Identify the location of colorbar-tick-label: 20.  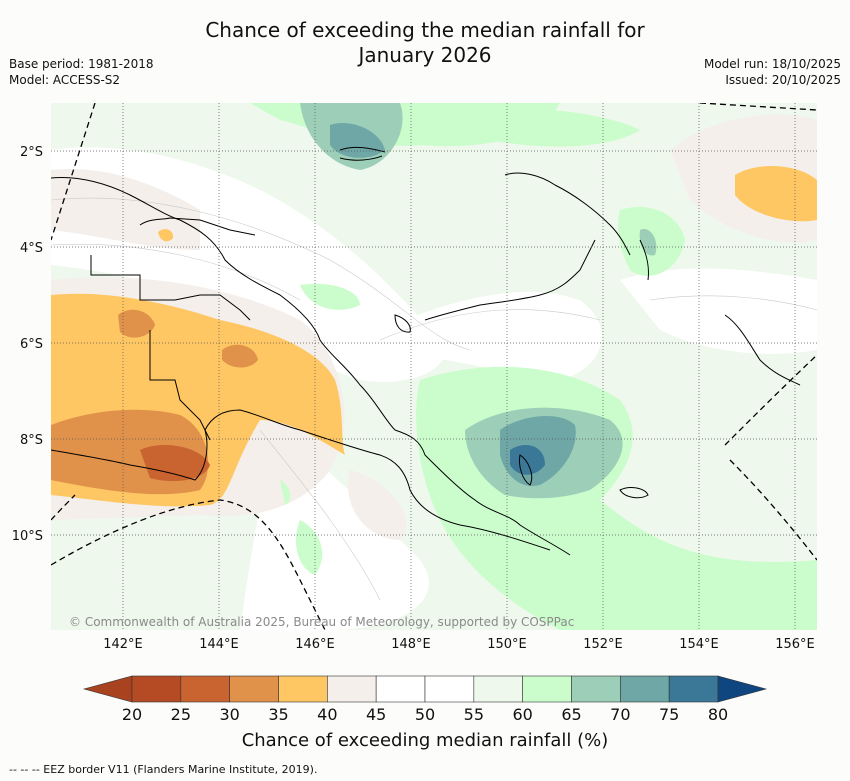
(132, 714).